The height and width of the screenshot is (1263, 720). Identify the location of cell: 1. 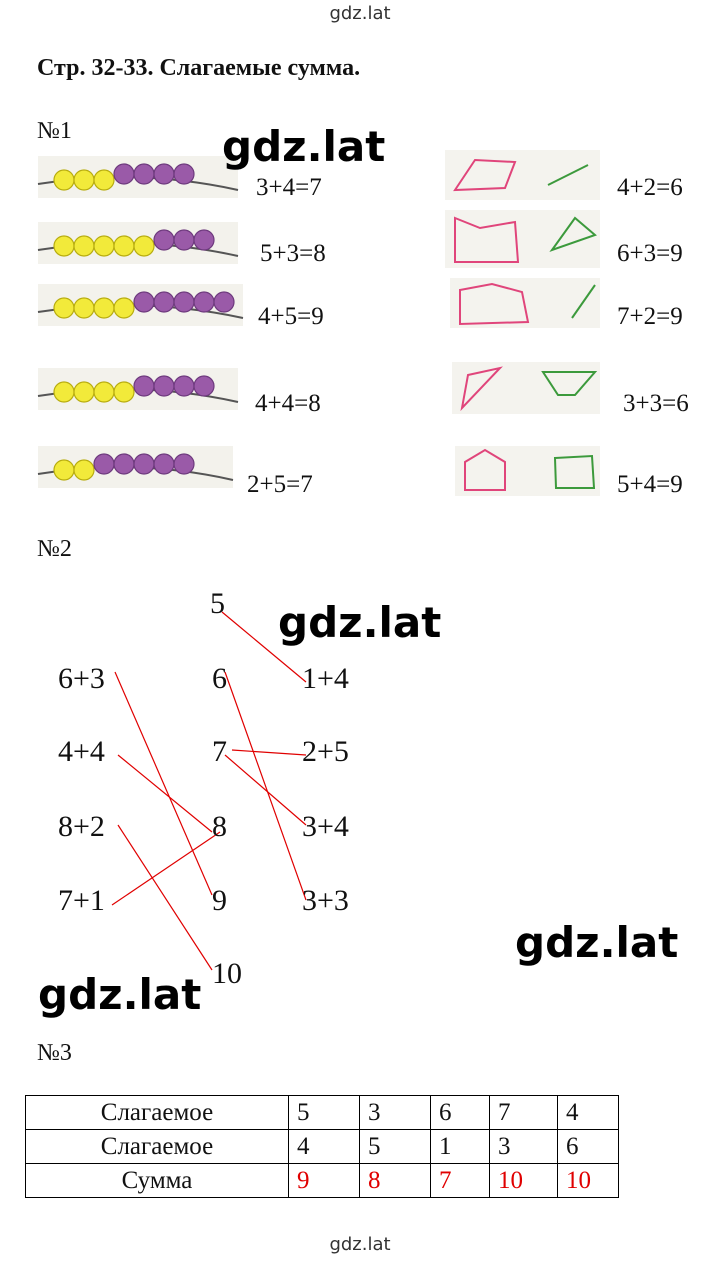
(460, 1146).